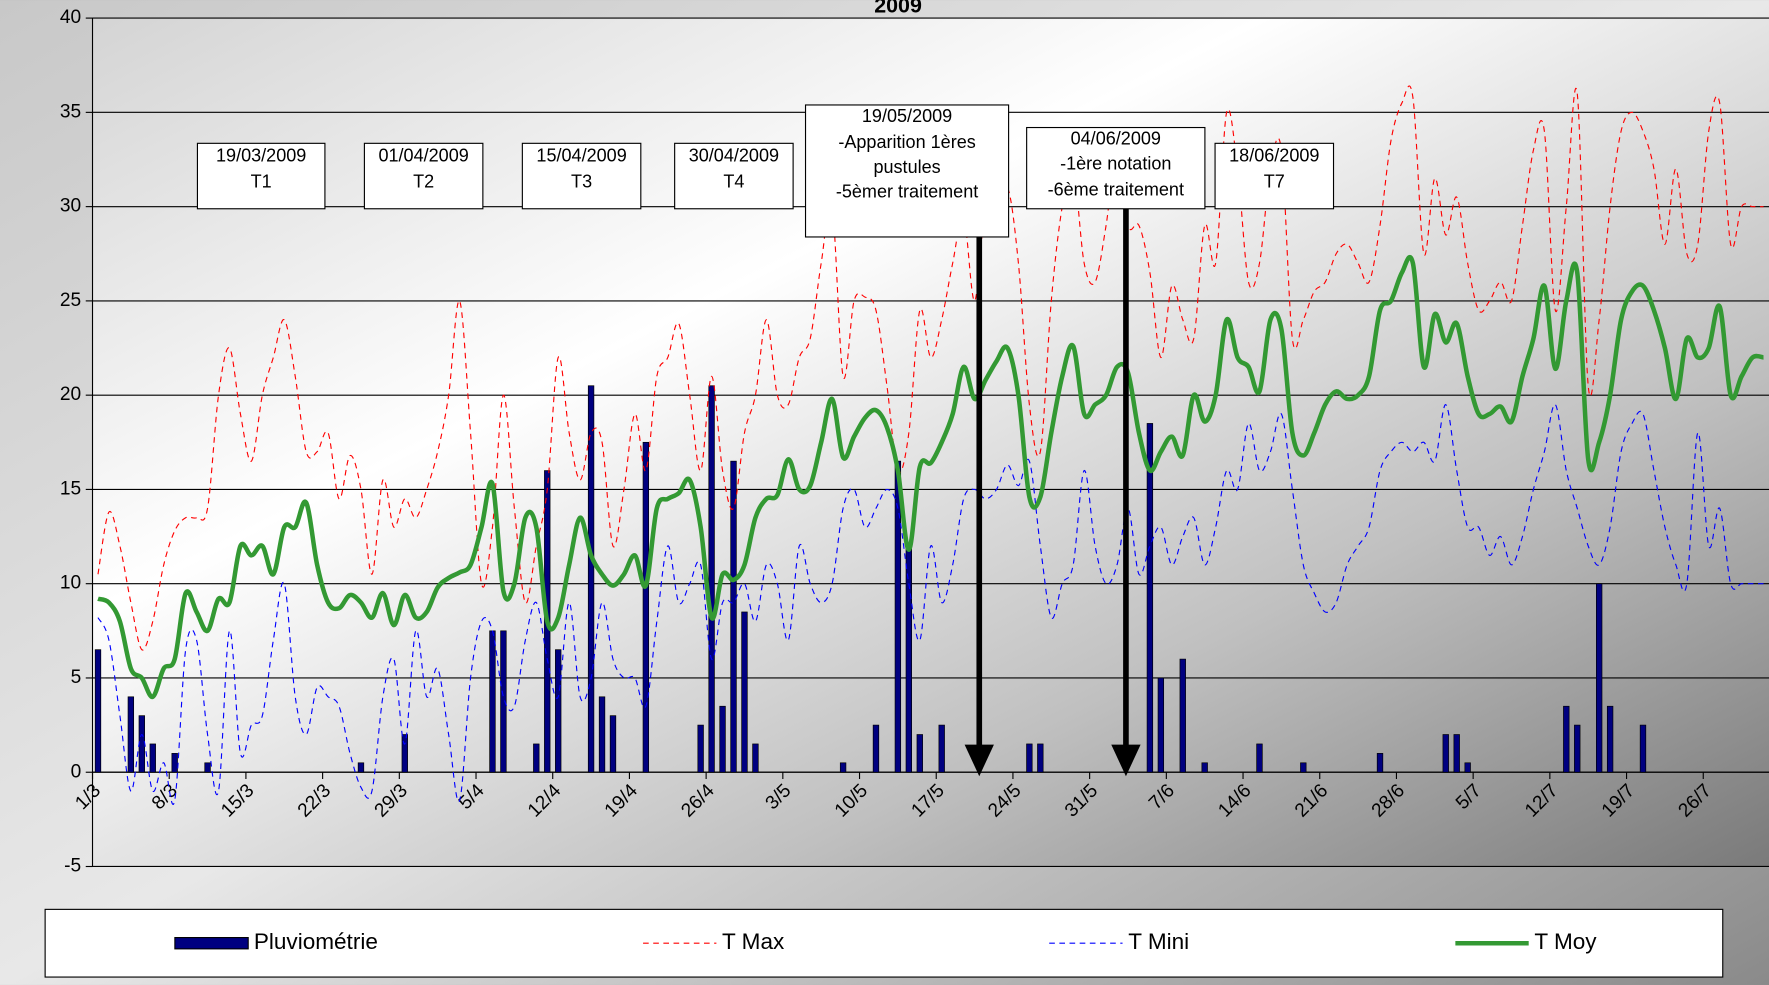  I want to click on legend-label: T Max, so click(753, 941).